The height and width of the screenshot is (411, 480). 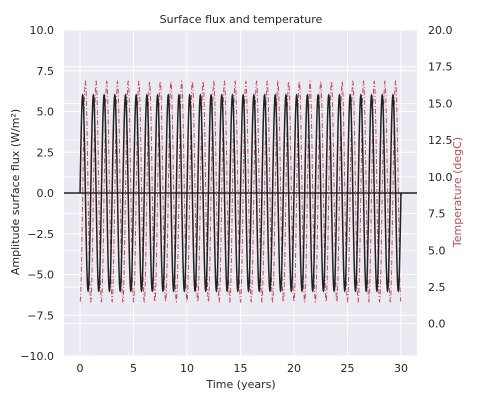 I want to click on x-tick-label: 25, so click(x=347, y=368).